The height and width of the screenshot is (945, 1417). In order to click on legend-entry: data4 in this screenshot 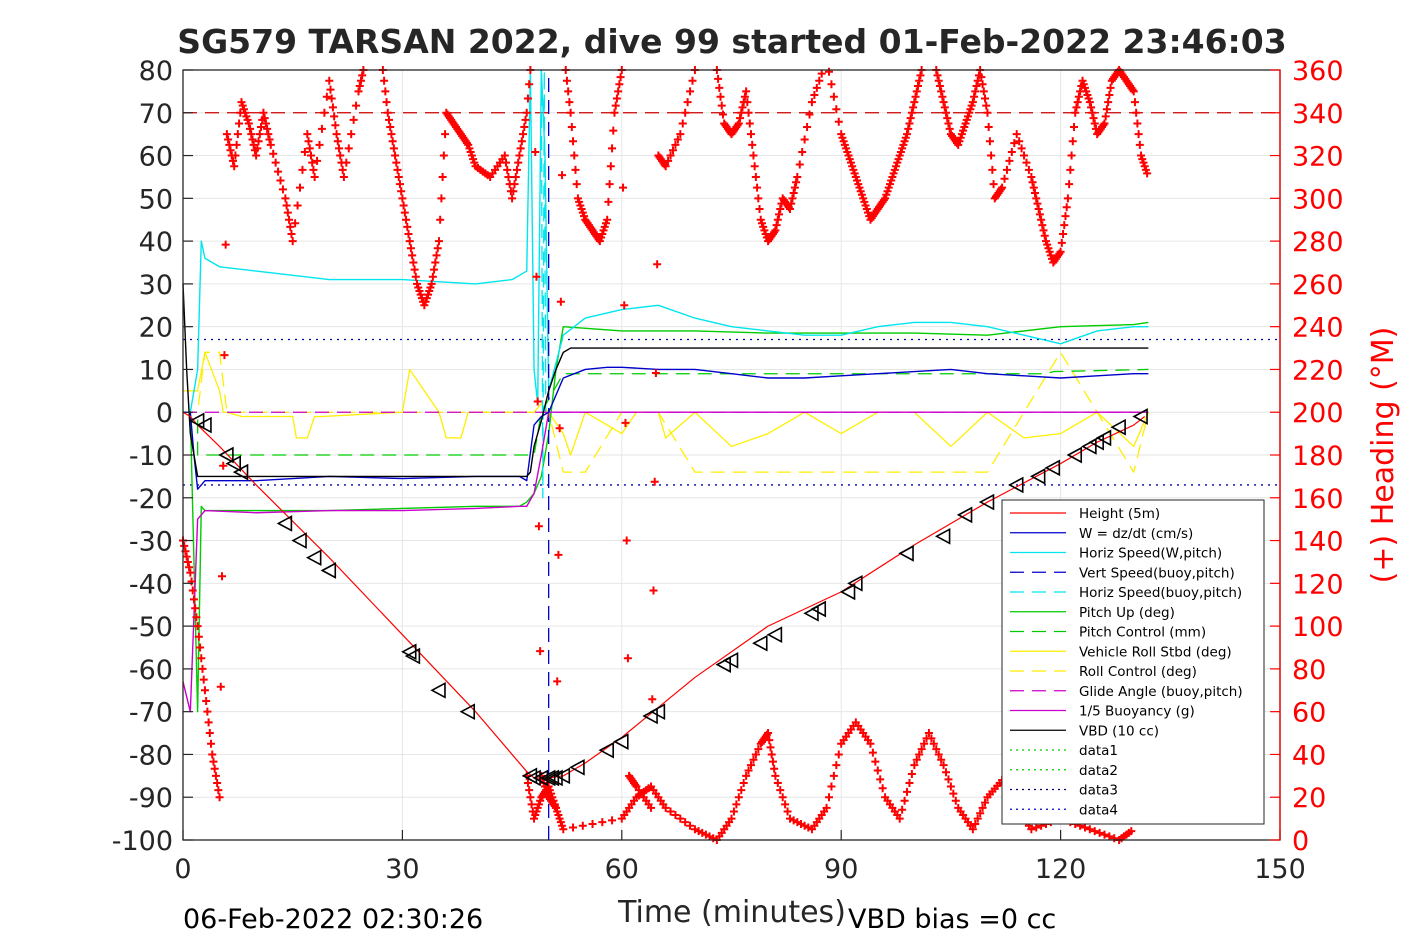, I will do `click(1098, 810)`.